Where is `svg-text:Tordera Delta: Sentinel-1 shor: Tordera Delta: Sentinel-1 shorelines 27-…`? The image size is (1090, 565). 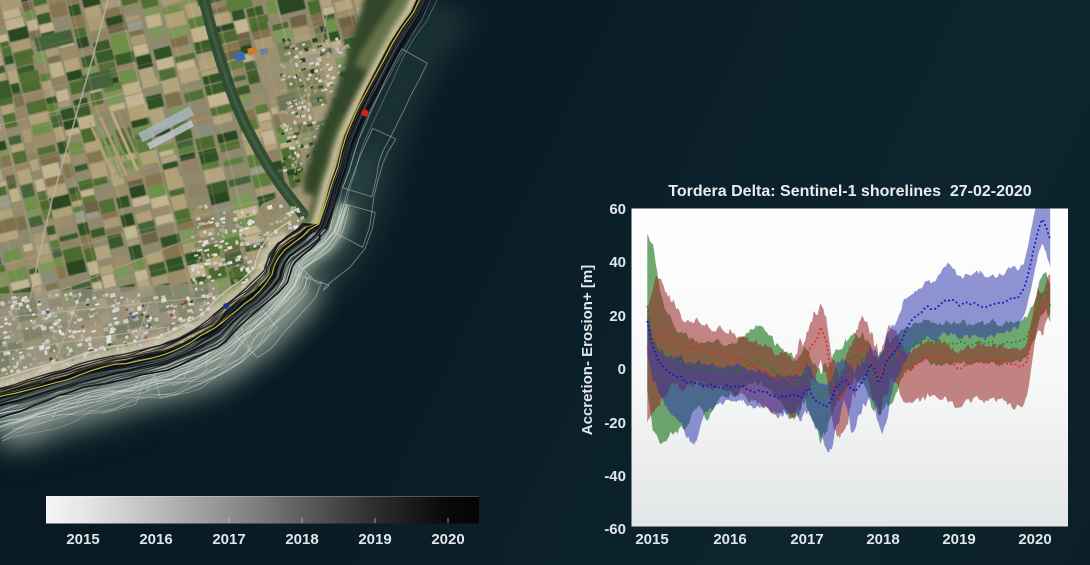 svg-text:Tordera Delta: Sentinel-1 shor: Tordera Delta: Sentinel-1 shorelines 27-… is located at coordinates (850, 191).